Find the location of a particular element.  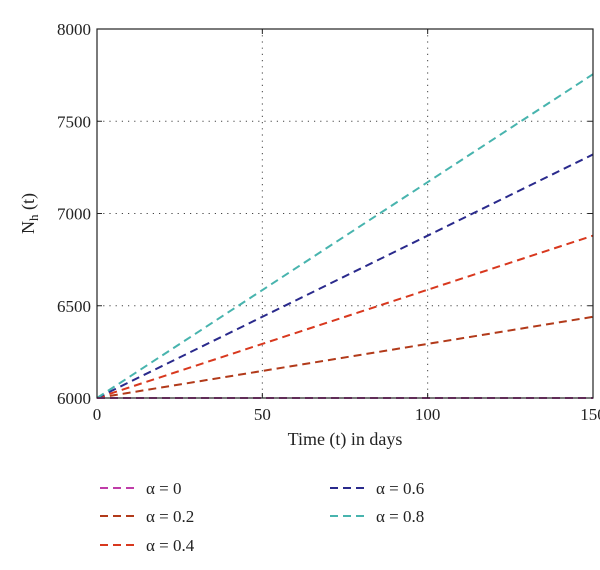

legend-label: α = 0 is located at coordinates (164, 488).